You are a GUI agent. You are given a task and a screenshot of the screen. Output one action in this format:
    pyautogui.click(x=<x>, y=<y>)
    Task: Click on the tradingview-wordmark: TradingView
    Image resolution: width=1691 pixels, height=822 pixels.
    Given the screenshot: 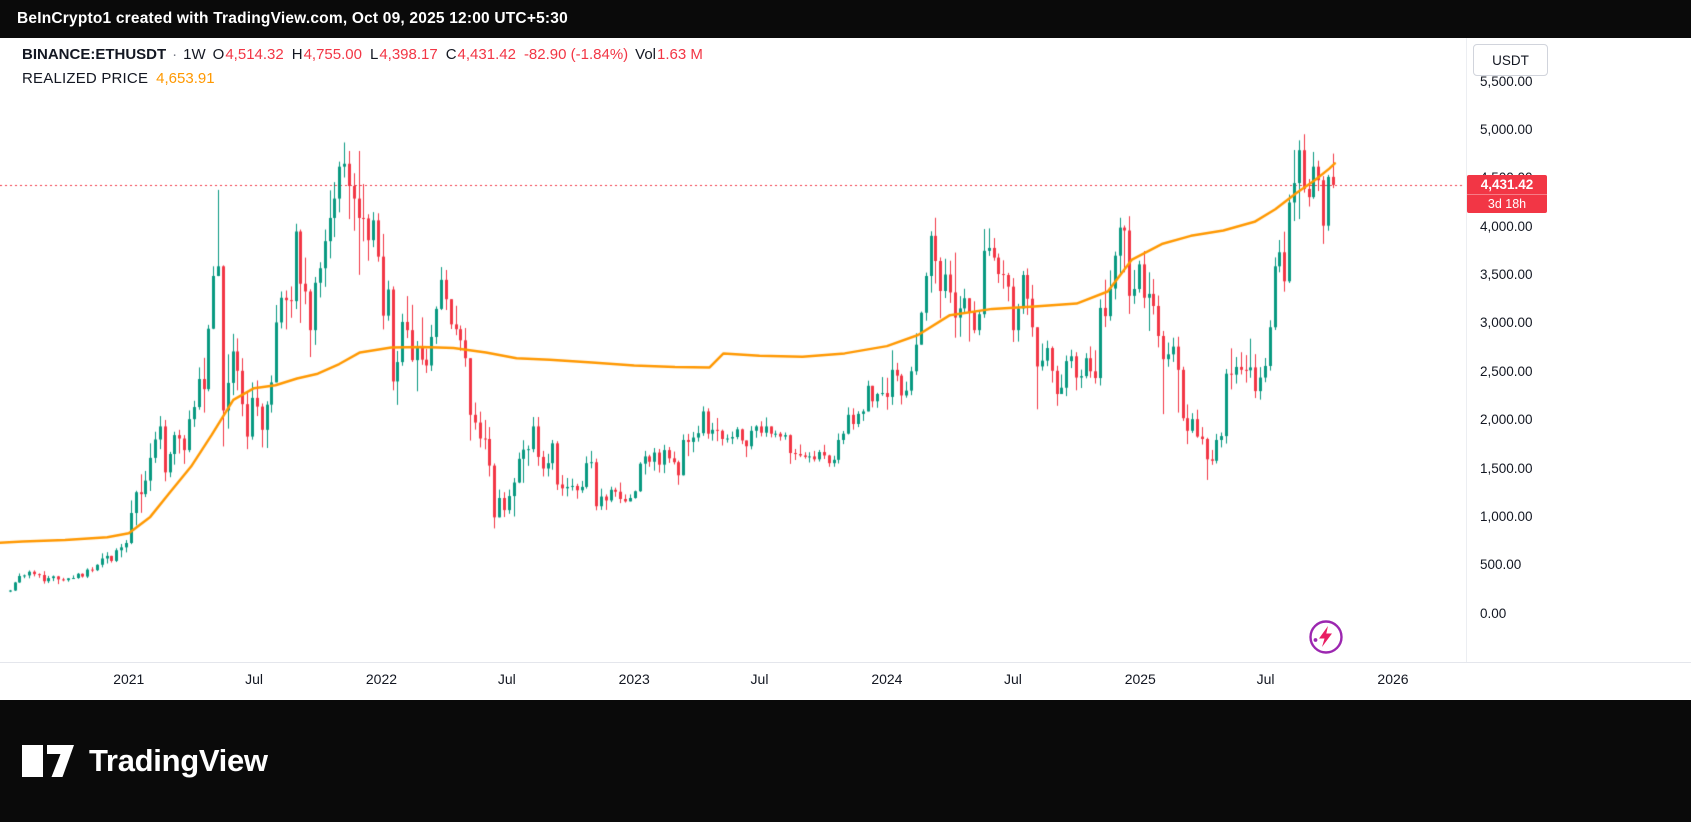 What is the action you would take?
    pyautogui.click(x=178, y=760)
    